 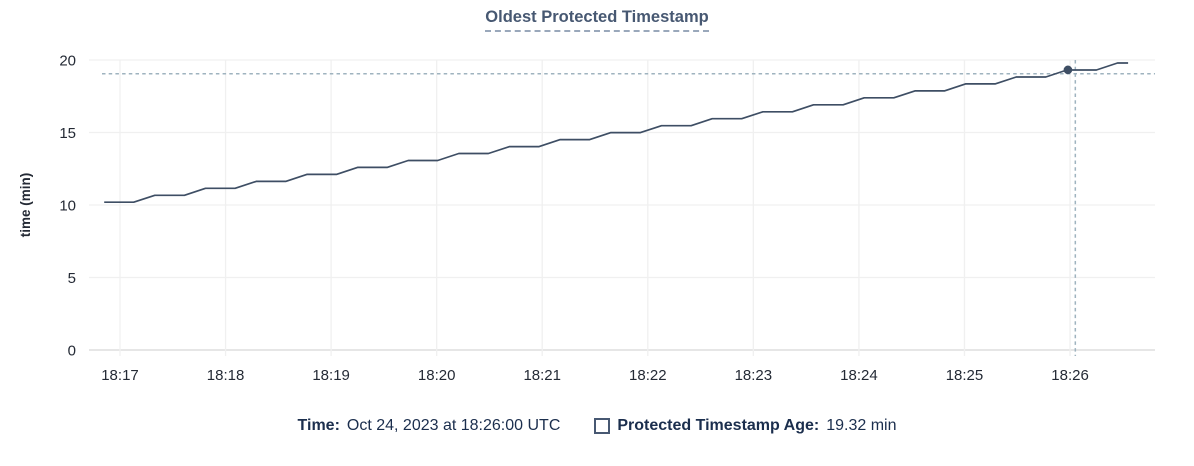 I want to click on x-tick-label: 18:25, so click(x=965, y=375).